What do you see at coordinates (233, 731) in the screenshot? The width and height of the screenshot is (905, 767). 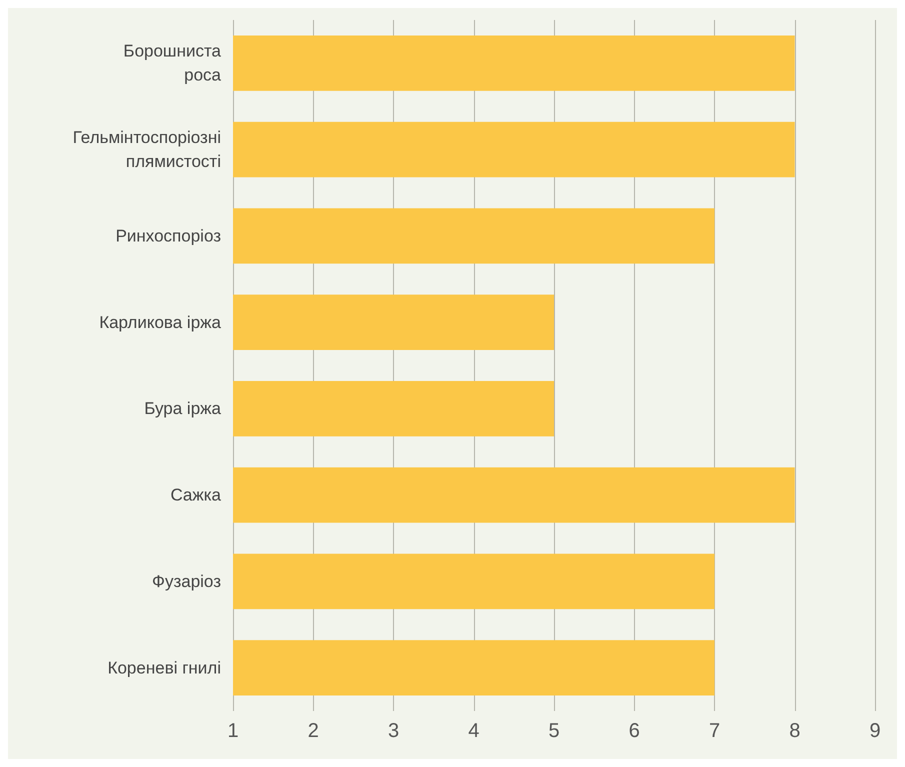 I see `x-tick-label: 1` at bounding box center [233, 731].